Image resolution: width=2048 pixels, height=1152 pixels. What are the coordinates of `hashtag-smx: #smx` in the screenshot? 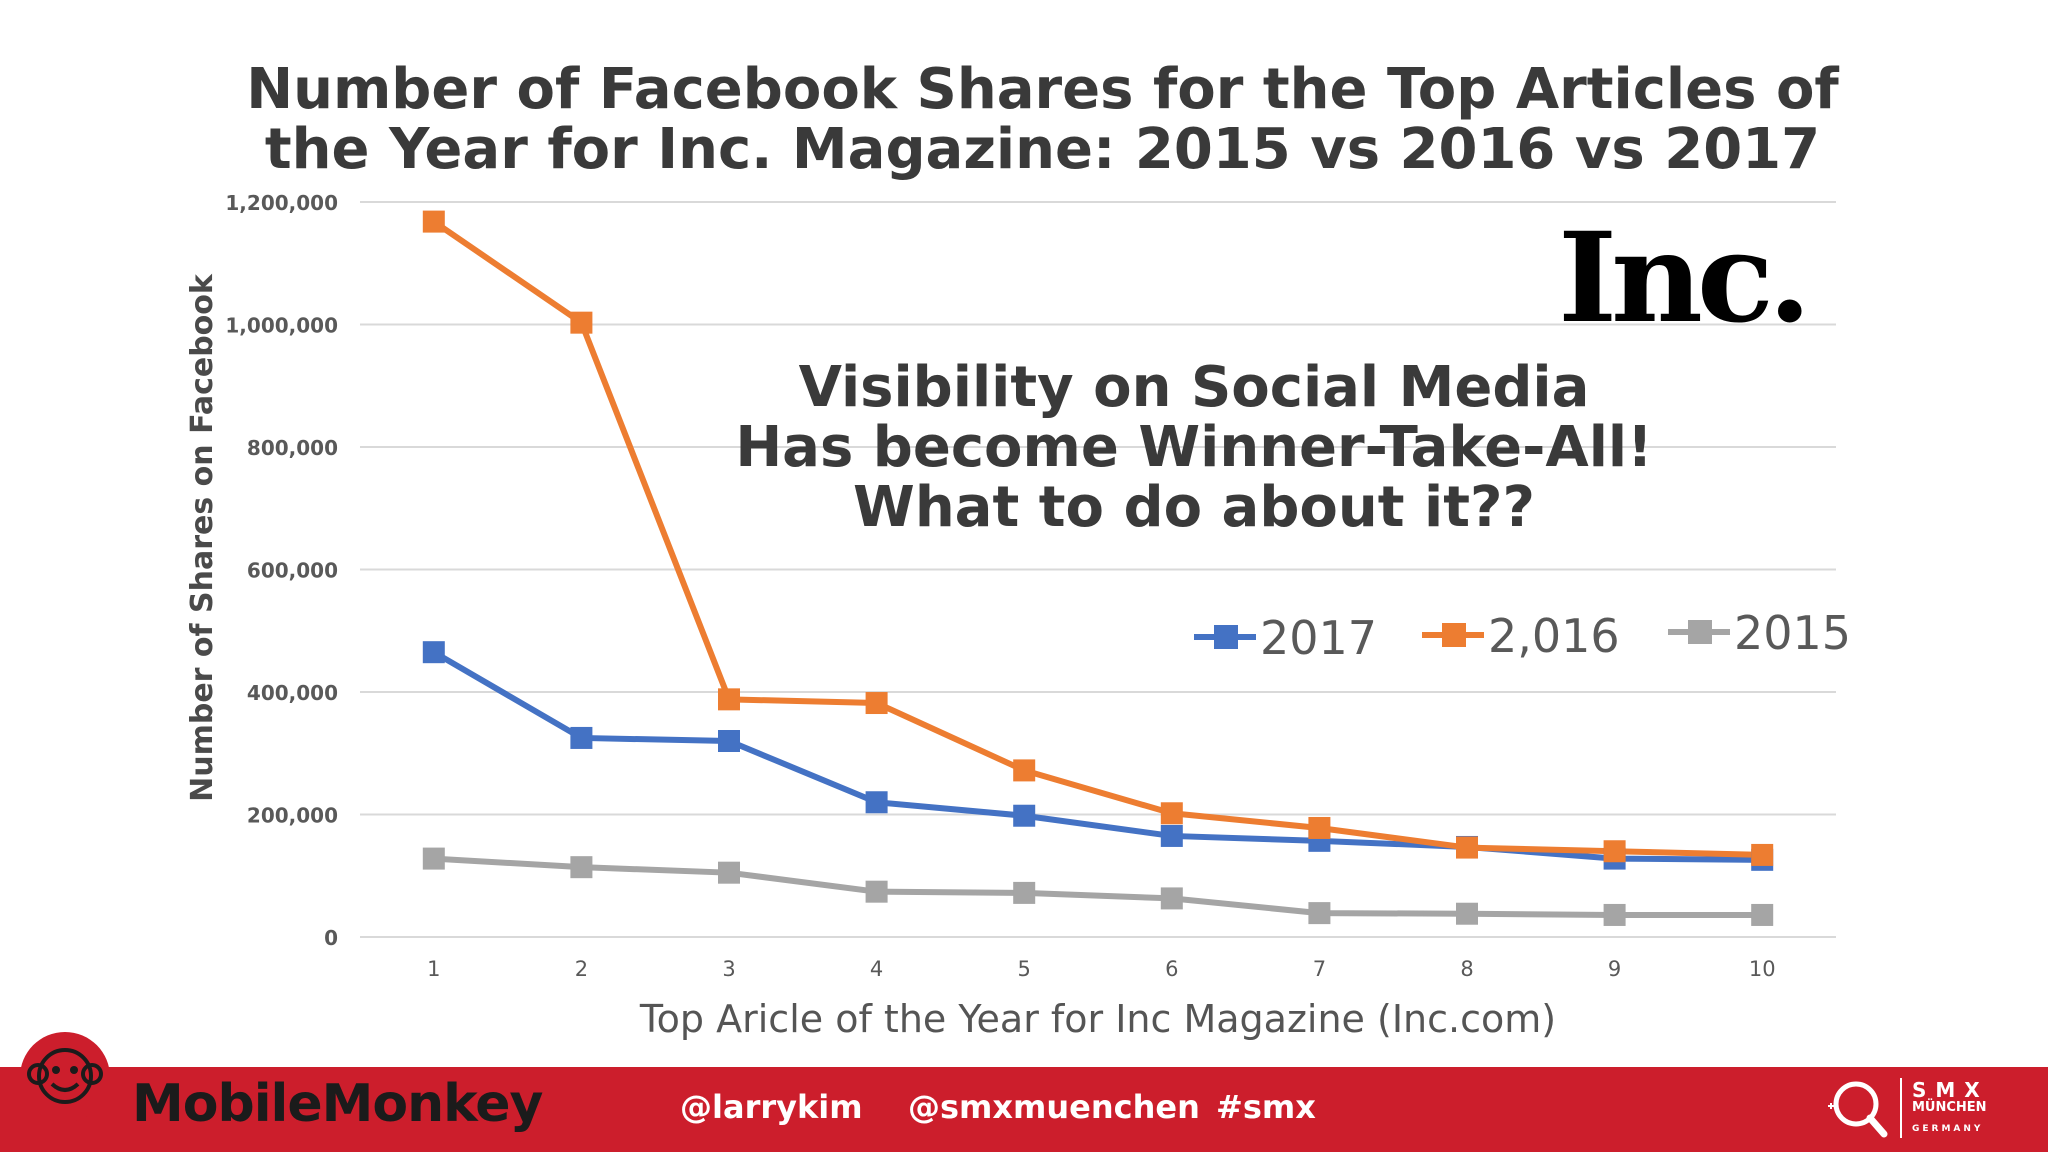 It's located at (1266, 1107).